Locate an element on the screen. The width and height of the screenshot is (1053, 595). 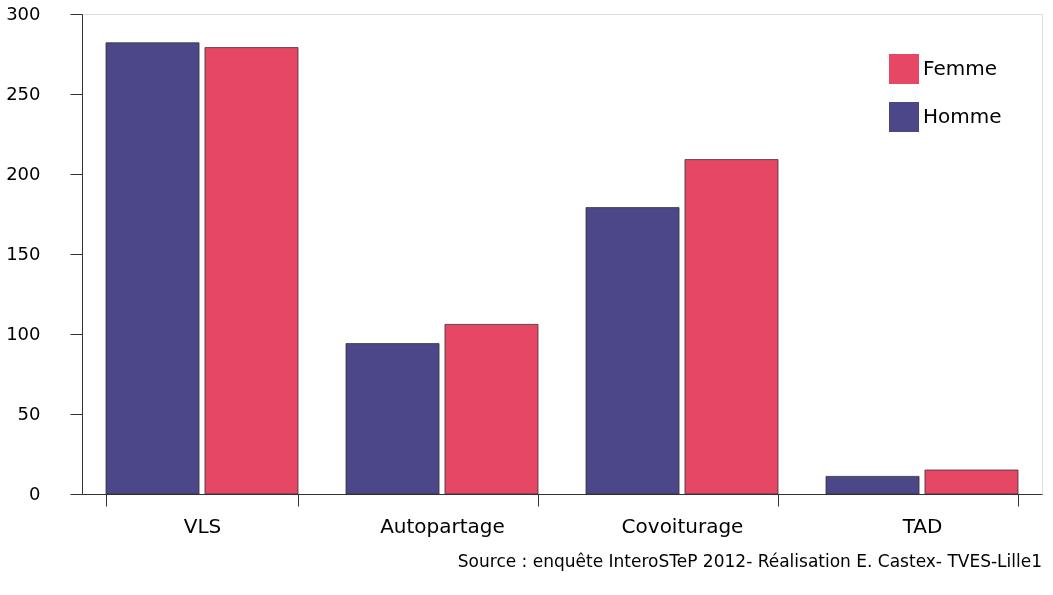
x-tick-label: Autopartage is located at coordinates (442, 525).